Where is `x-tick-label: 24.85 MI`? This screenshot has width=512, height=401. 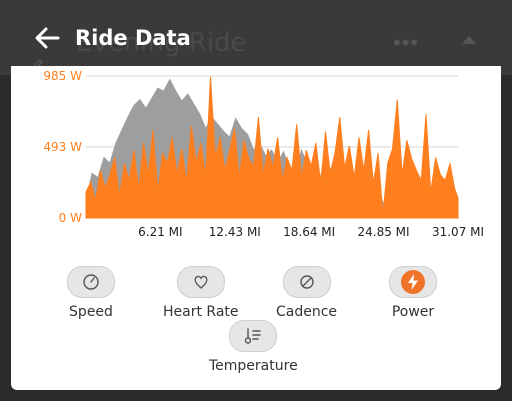
x-tick-label: 24.85 MI is located at coordinates (383, 232).